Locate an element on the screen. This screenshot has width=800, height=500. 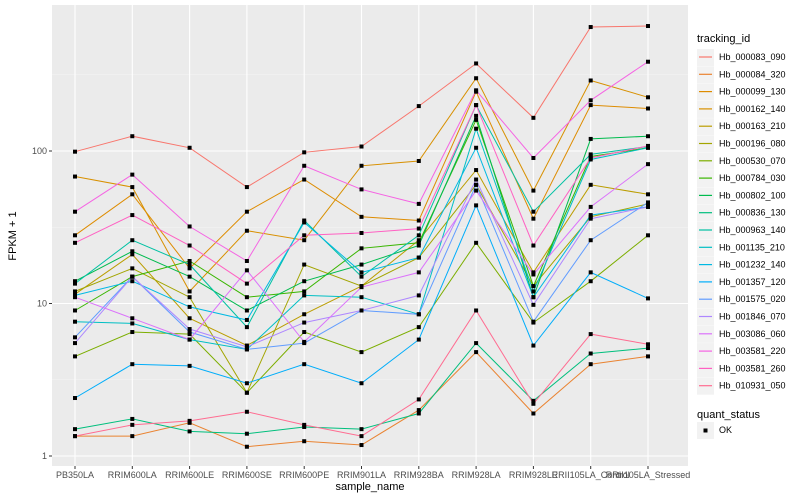
legend-item: Hb_000084_320 is located at coordinates (741, 75).